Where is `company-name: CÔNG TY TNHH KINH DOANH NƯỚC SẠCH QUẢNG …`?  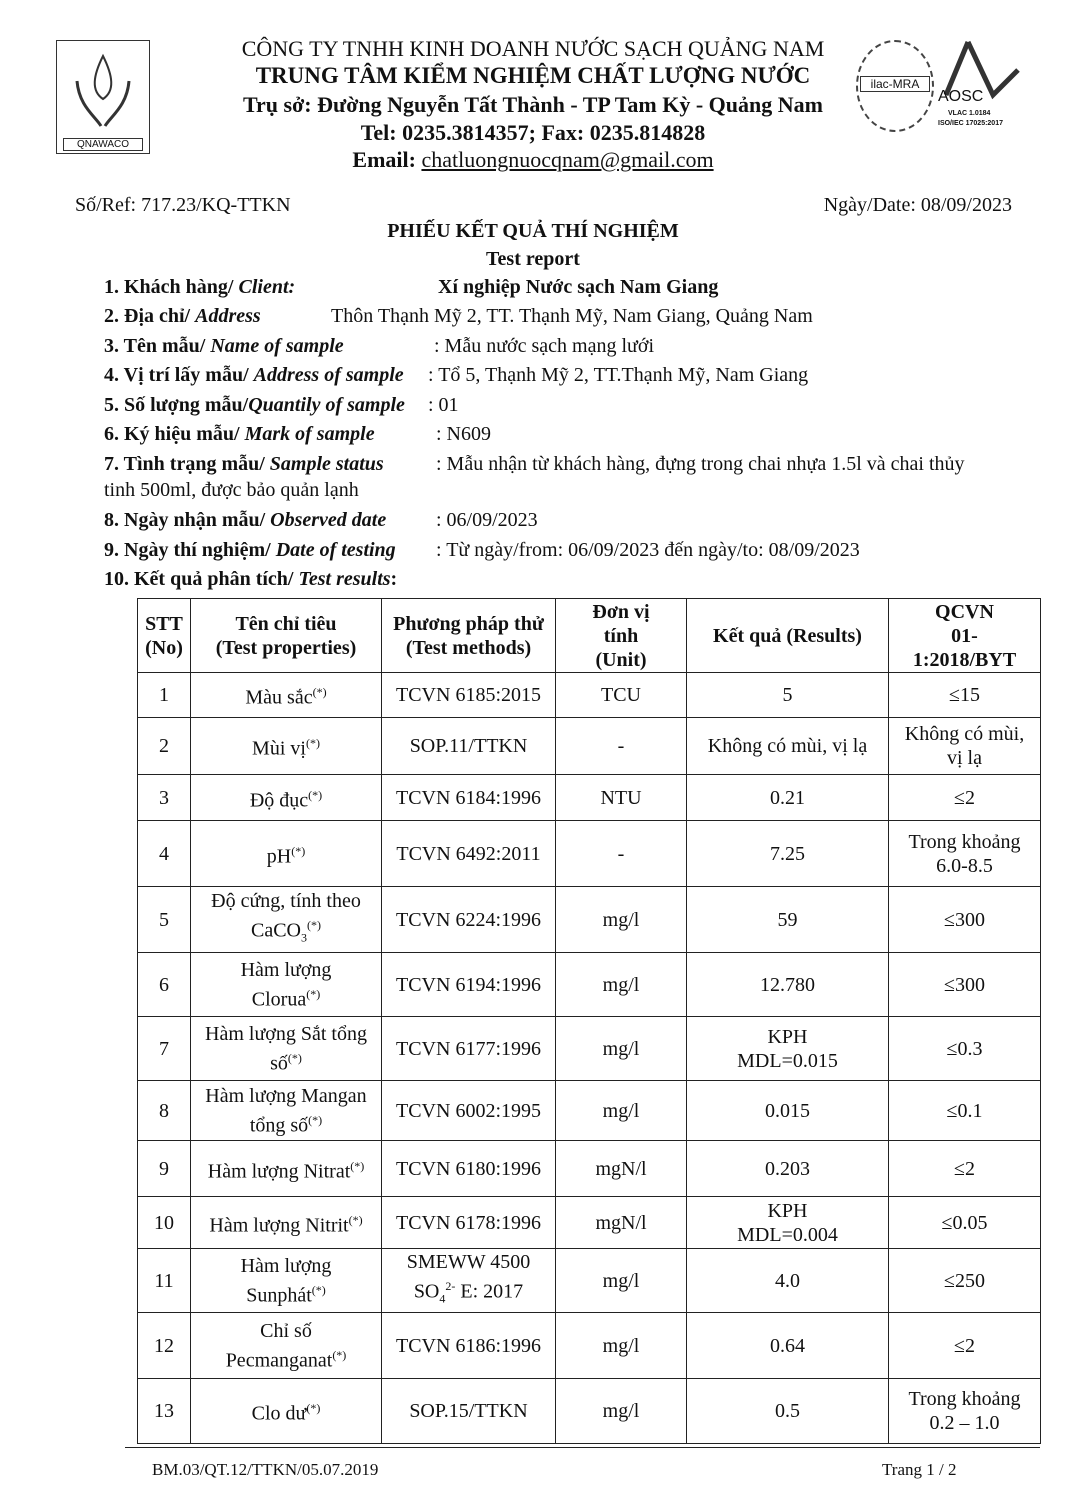
company-name: CÔNG TY TNHH KINH DOANH NƯỚC SẠCH QUẢNG … is located at coordinates (533, 48).